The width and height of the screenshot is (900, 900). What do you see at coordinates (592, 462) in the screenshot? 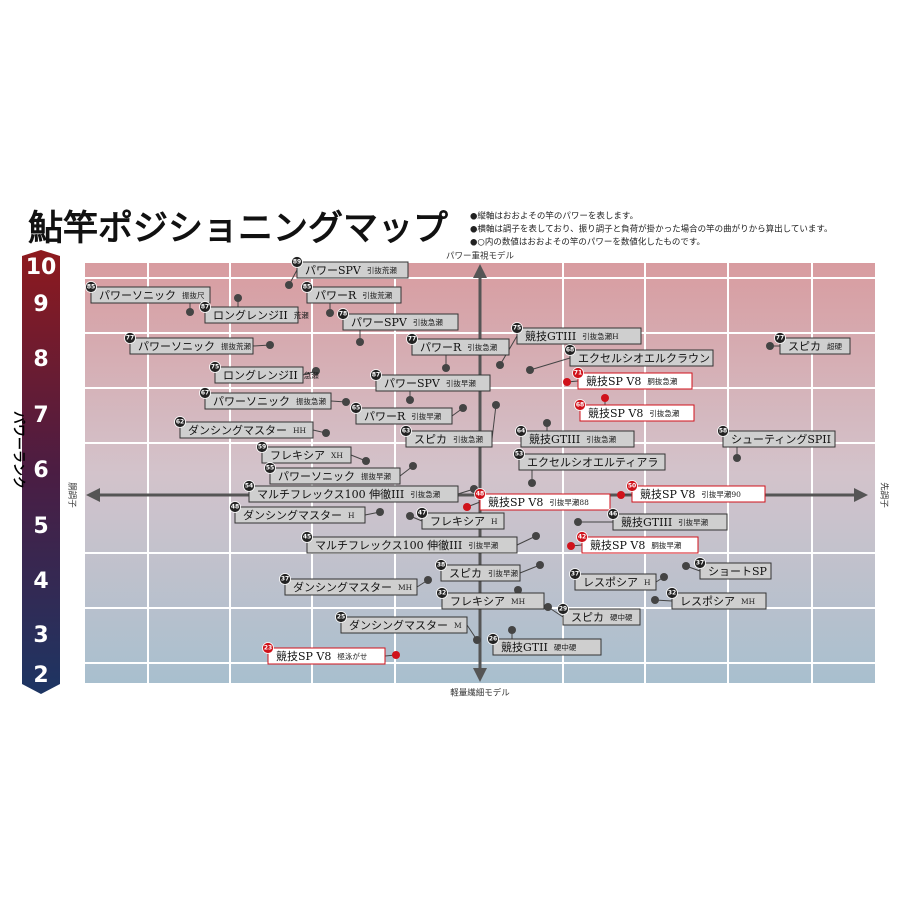
I see `label-text: エクセルシオエルティアラ` at bounding box center [592, 462].